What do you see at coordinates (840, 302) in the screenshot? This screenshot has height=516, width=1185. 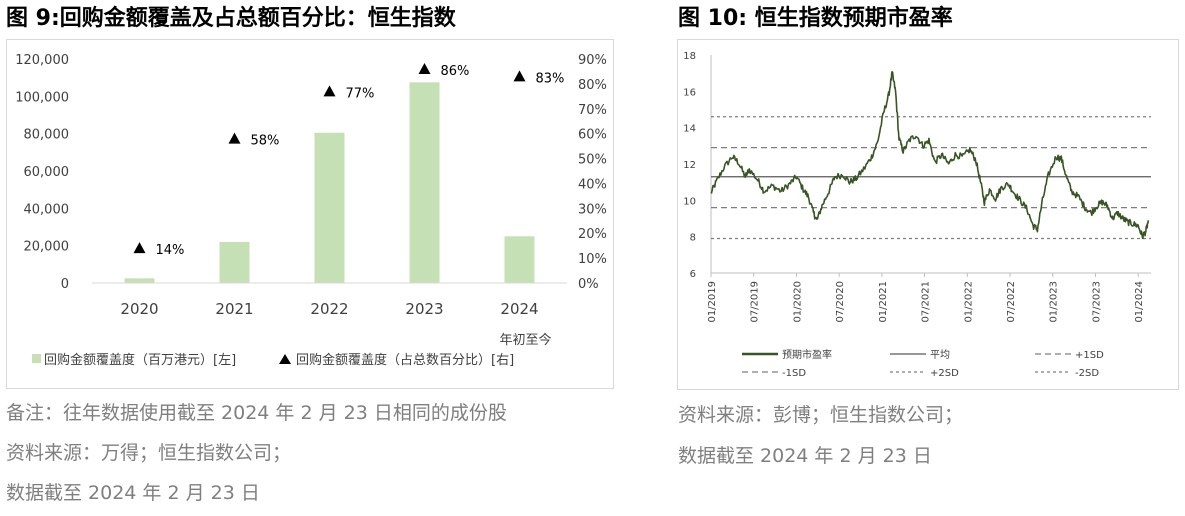 I see `x-tick-label: 07/2020` at bounding box center [840, 302].